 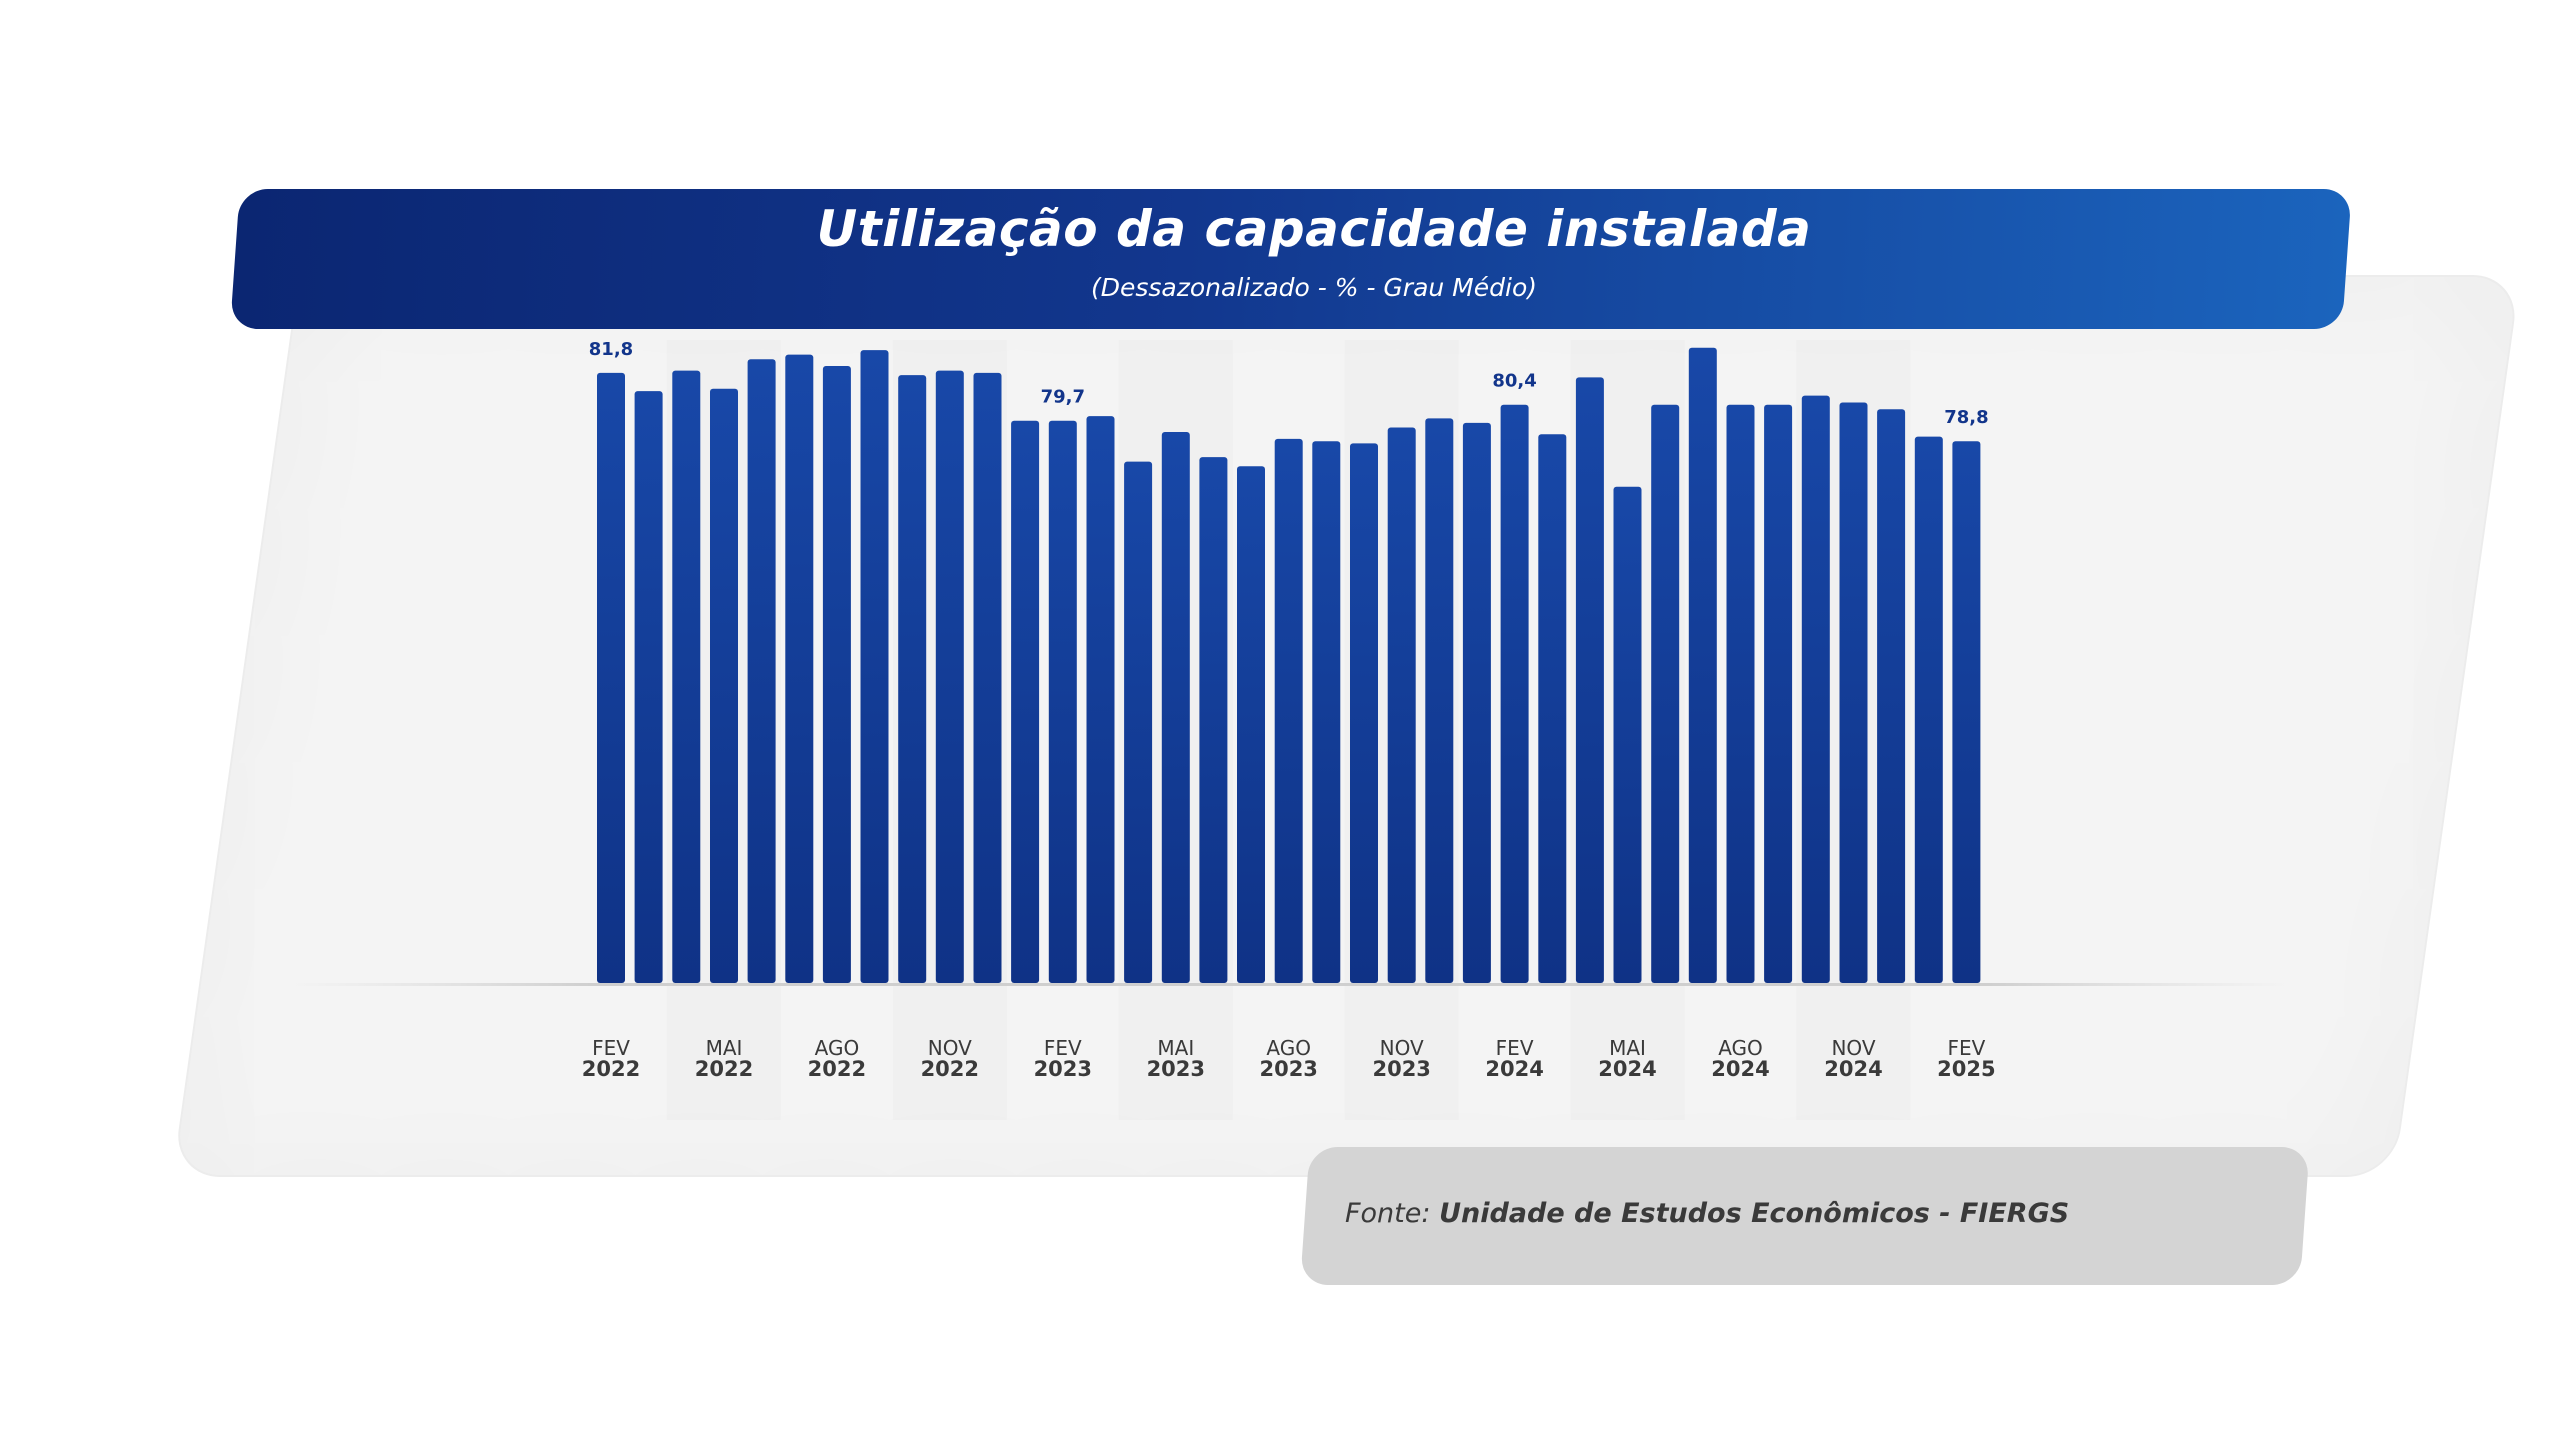 What do you see at coordinates (1514, 381) in the screenshot?
I see `data-label: 80,4` at bounding box center [1514, 381].